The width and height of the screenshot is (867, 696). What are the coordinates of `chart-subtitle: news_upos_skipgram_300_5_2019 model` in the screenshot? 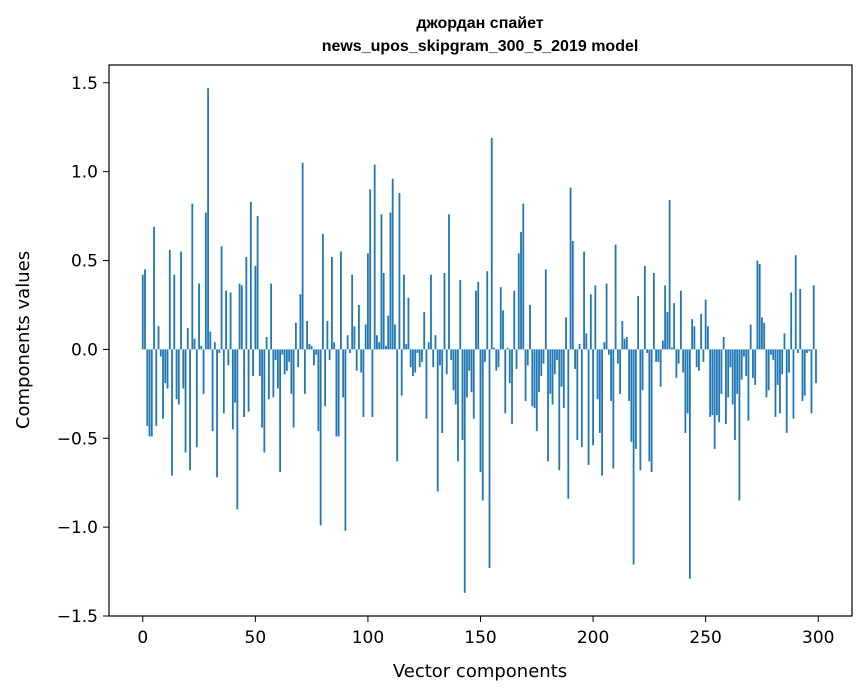 It's located at (480, 46).